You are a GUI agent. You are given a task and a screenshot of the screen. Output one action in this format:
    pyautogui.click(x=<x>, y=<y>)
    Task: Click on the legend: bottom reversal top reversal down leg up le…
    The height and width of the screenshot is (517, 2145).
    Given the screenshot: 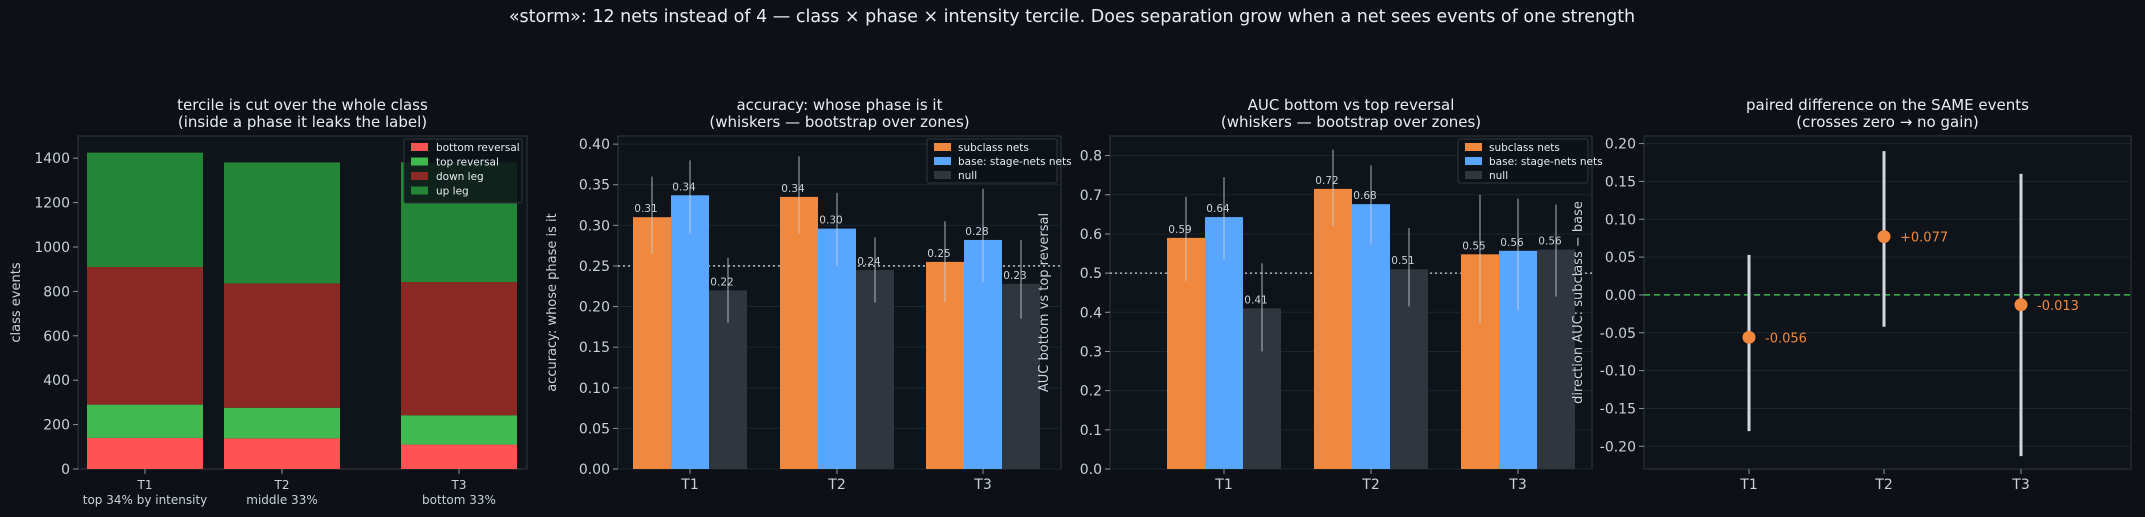 What is the action you would take?
    pyautogui.click(x=463, y=171)
    